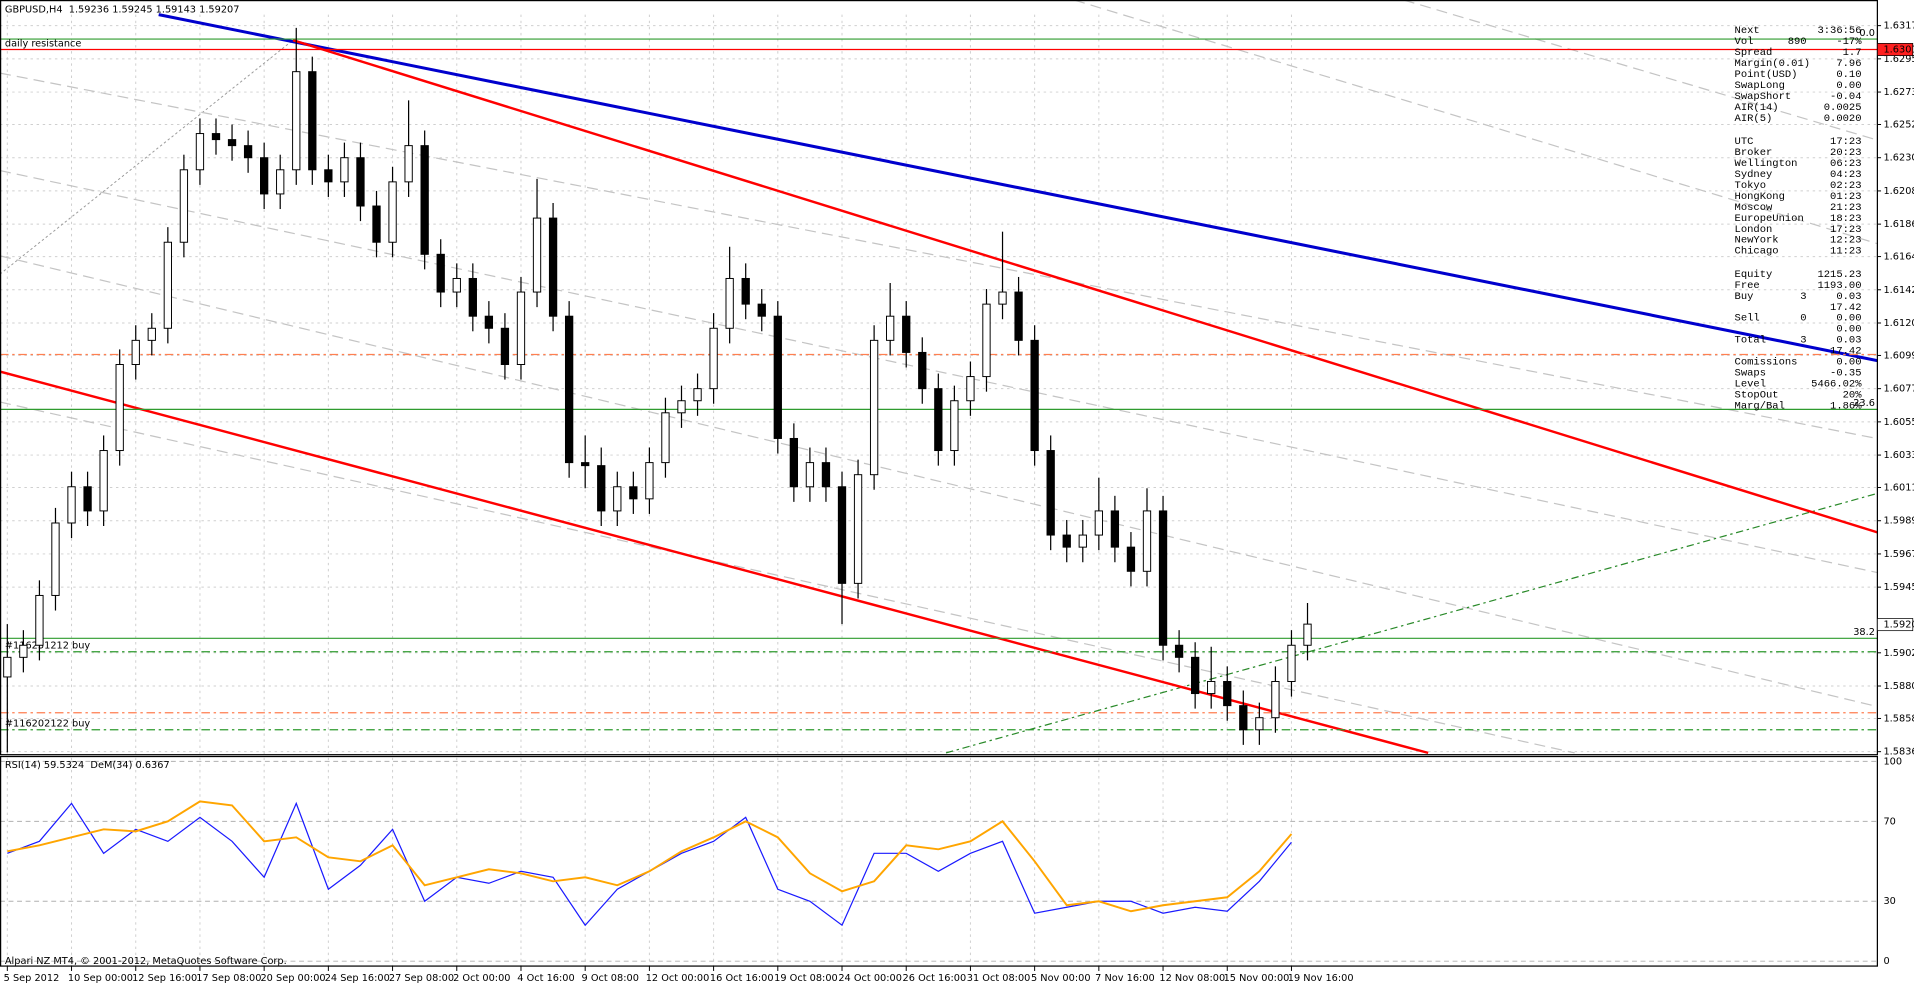 The width and height of the screenshot is (1914, 988). I want to click on y-tick-label: 1.58800, so click(1898, 686).